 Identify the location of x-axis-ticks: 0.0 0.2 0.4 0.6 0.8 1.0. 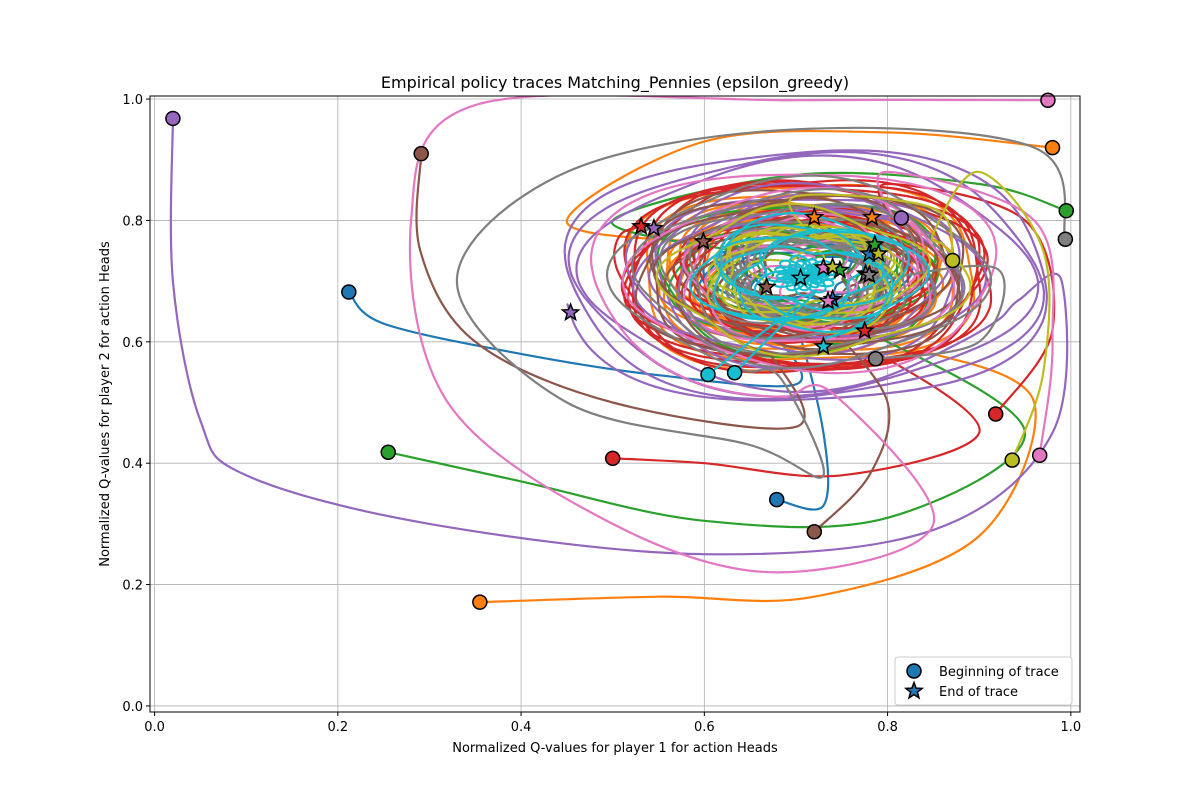
(612, 723).